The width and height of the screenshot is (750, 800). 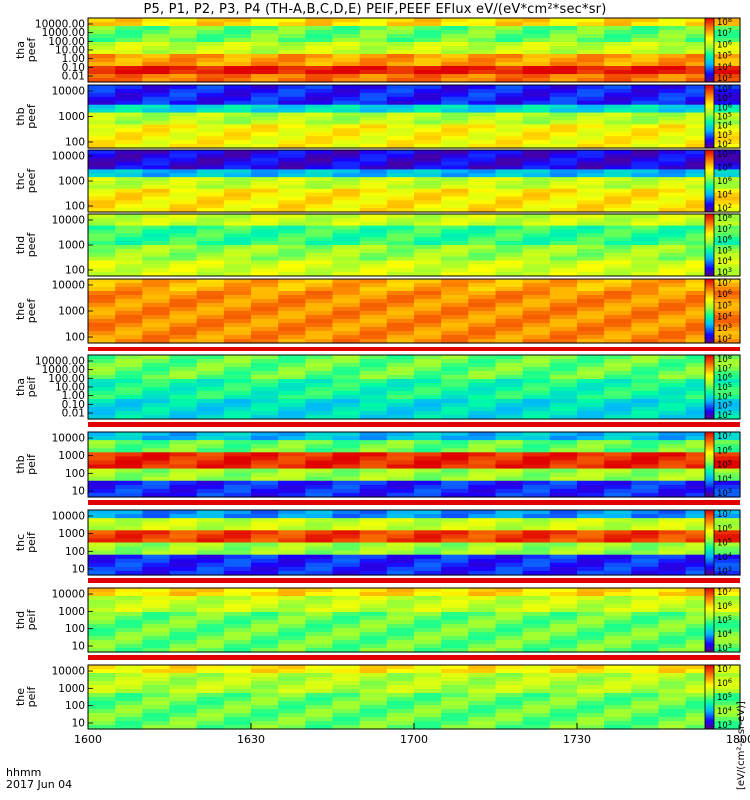 I want to click on colorbar-tick-label: 10⁶, so click(x=724, y=606).